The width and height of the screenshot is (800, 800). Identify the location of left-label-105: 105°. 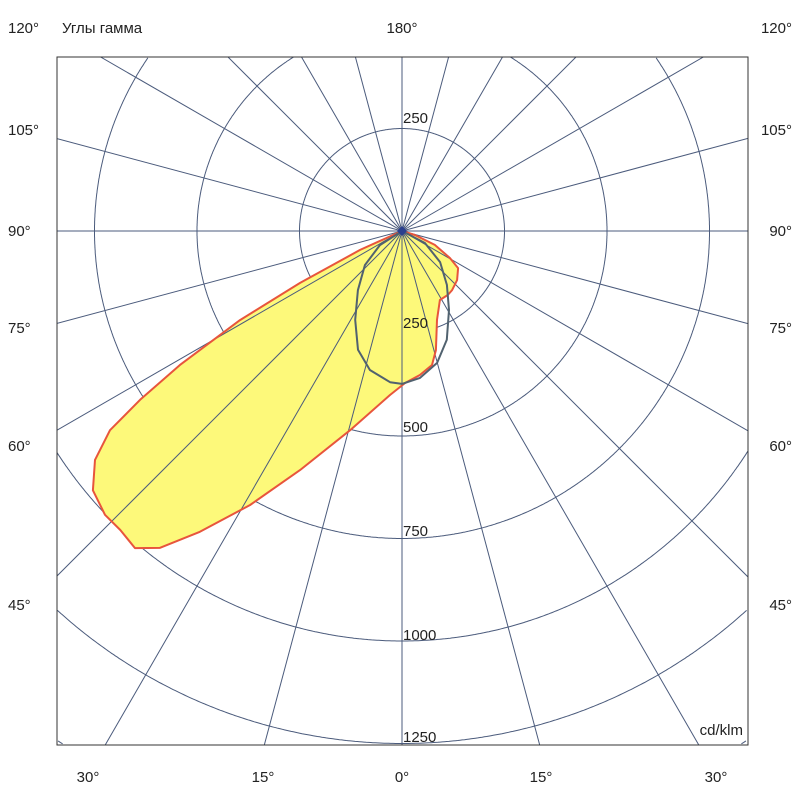
(23, 130).